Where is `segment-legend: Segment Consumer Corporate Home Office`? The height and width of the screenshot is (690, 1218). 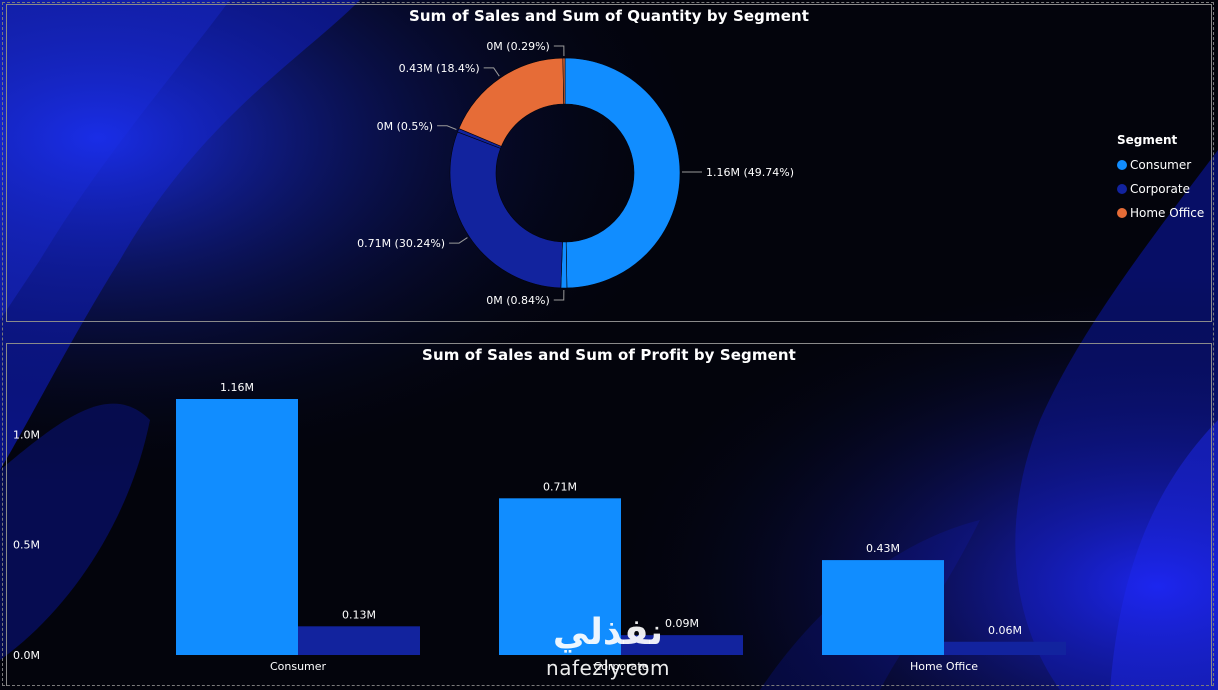 segment-legend: Segment Consumer Corporate Home Office is located at coordinates (1160, 179).